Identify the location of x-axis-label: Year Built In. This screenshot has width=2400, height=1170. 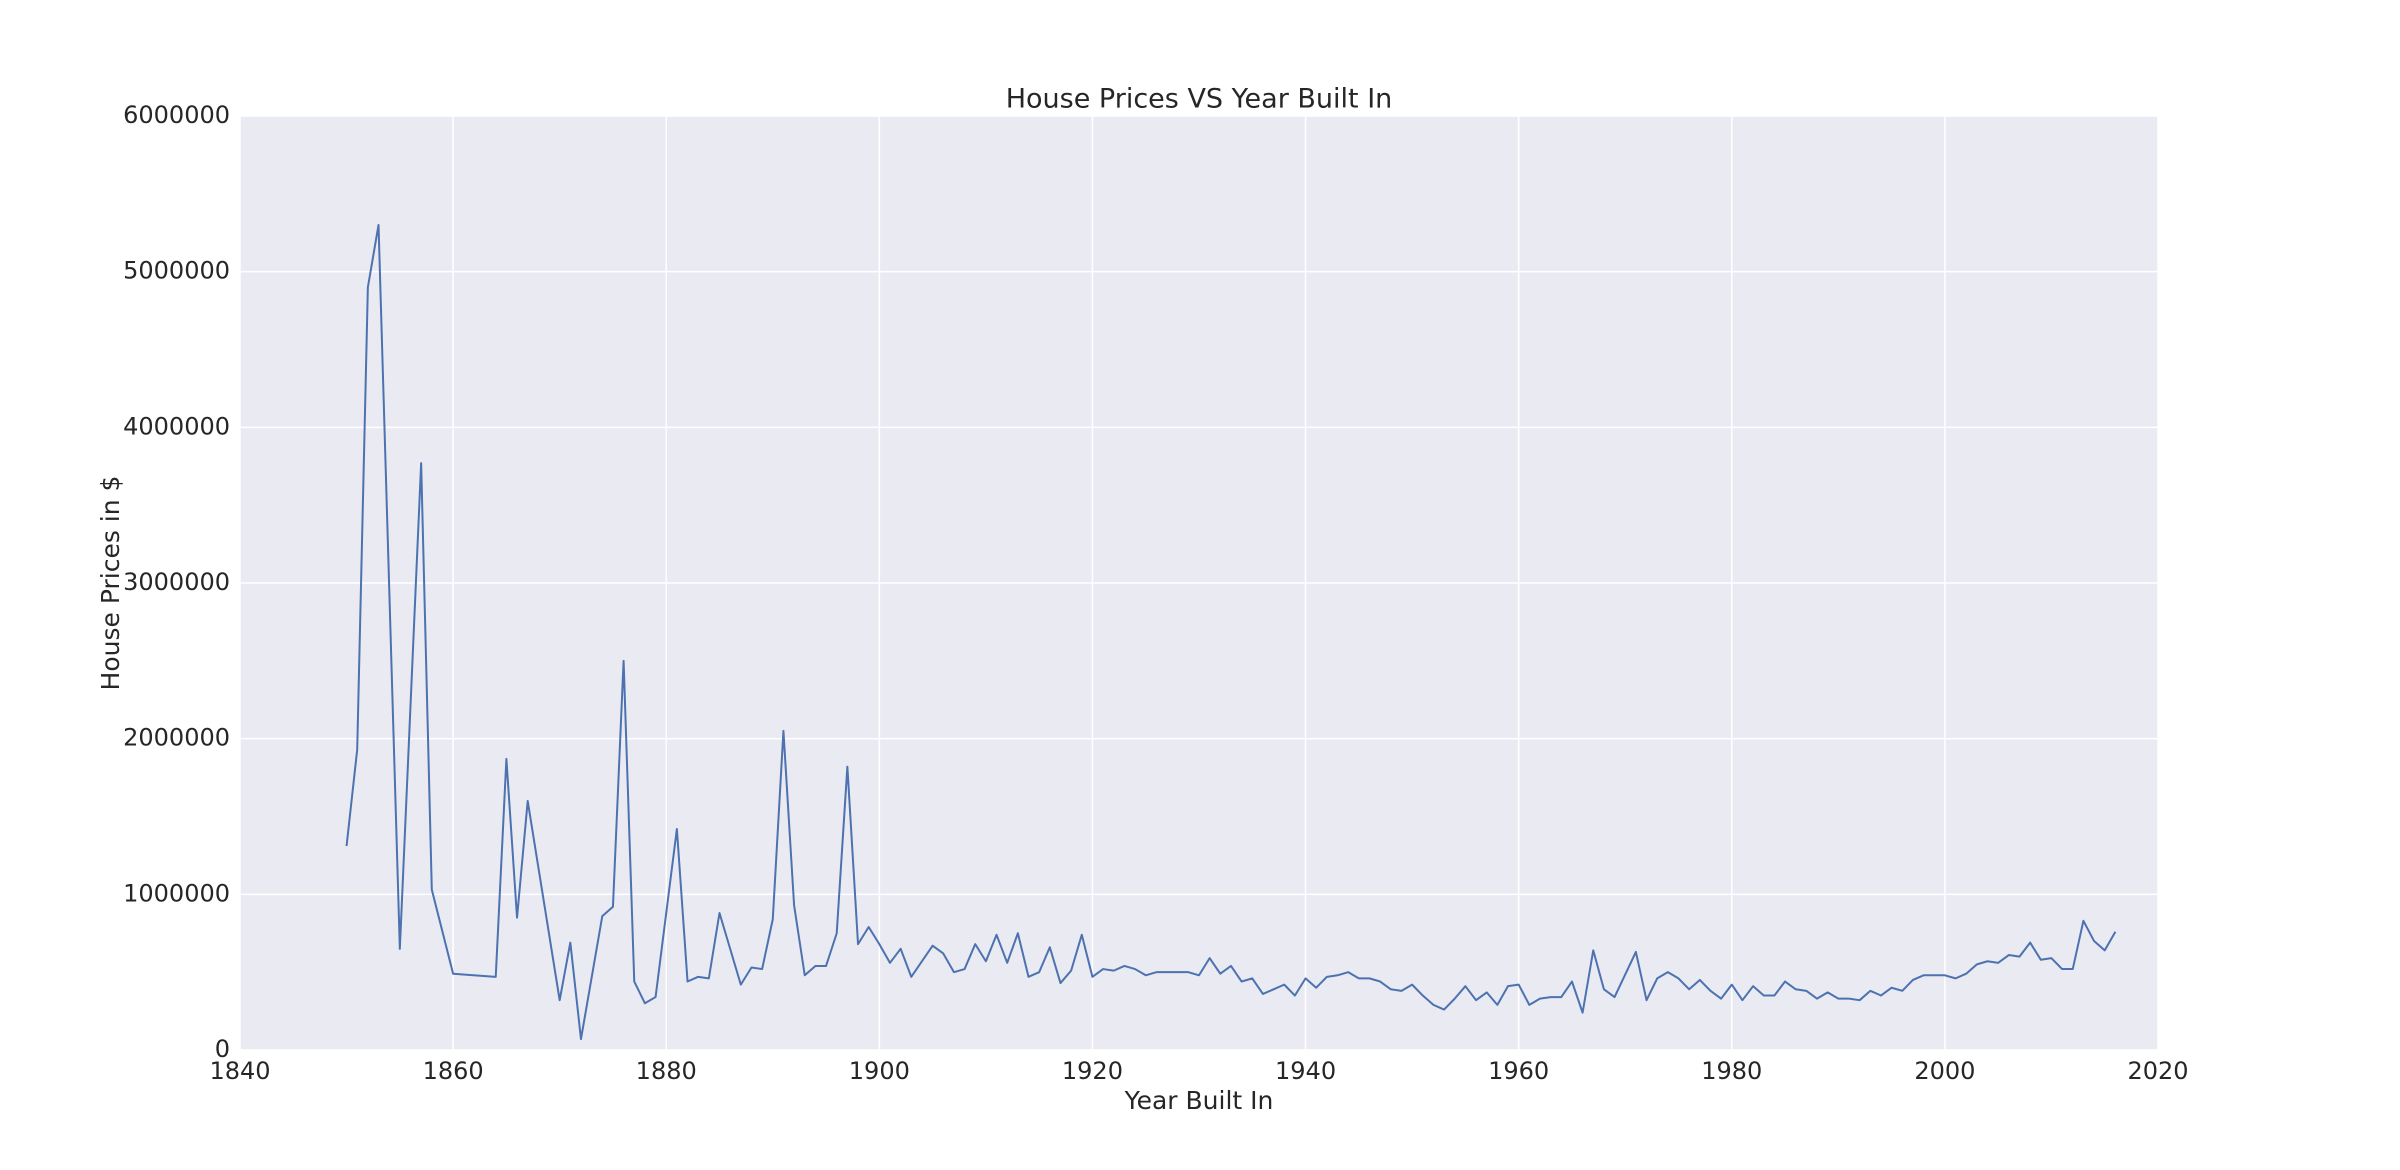
(1199, 1100).